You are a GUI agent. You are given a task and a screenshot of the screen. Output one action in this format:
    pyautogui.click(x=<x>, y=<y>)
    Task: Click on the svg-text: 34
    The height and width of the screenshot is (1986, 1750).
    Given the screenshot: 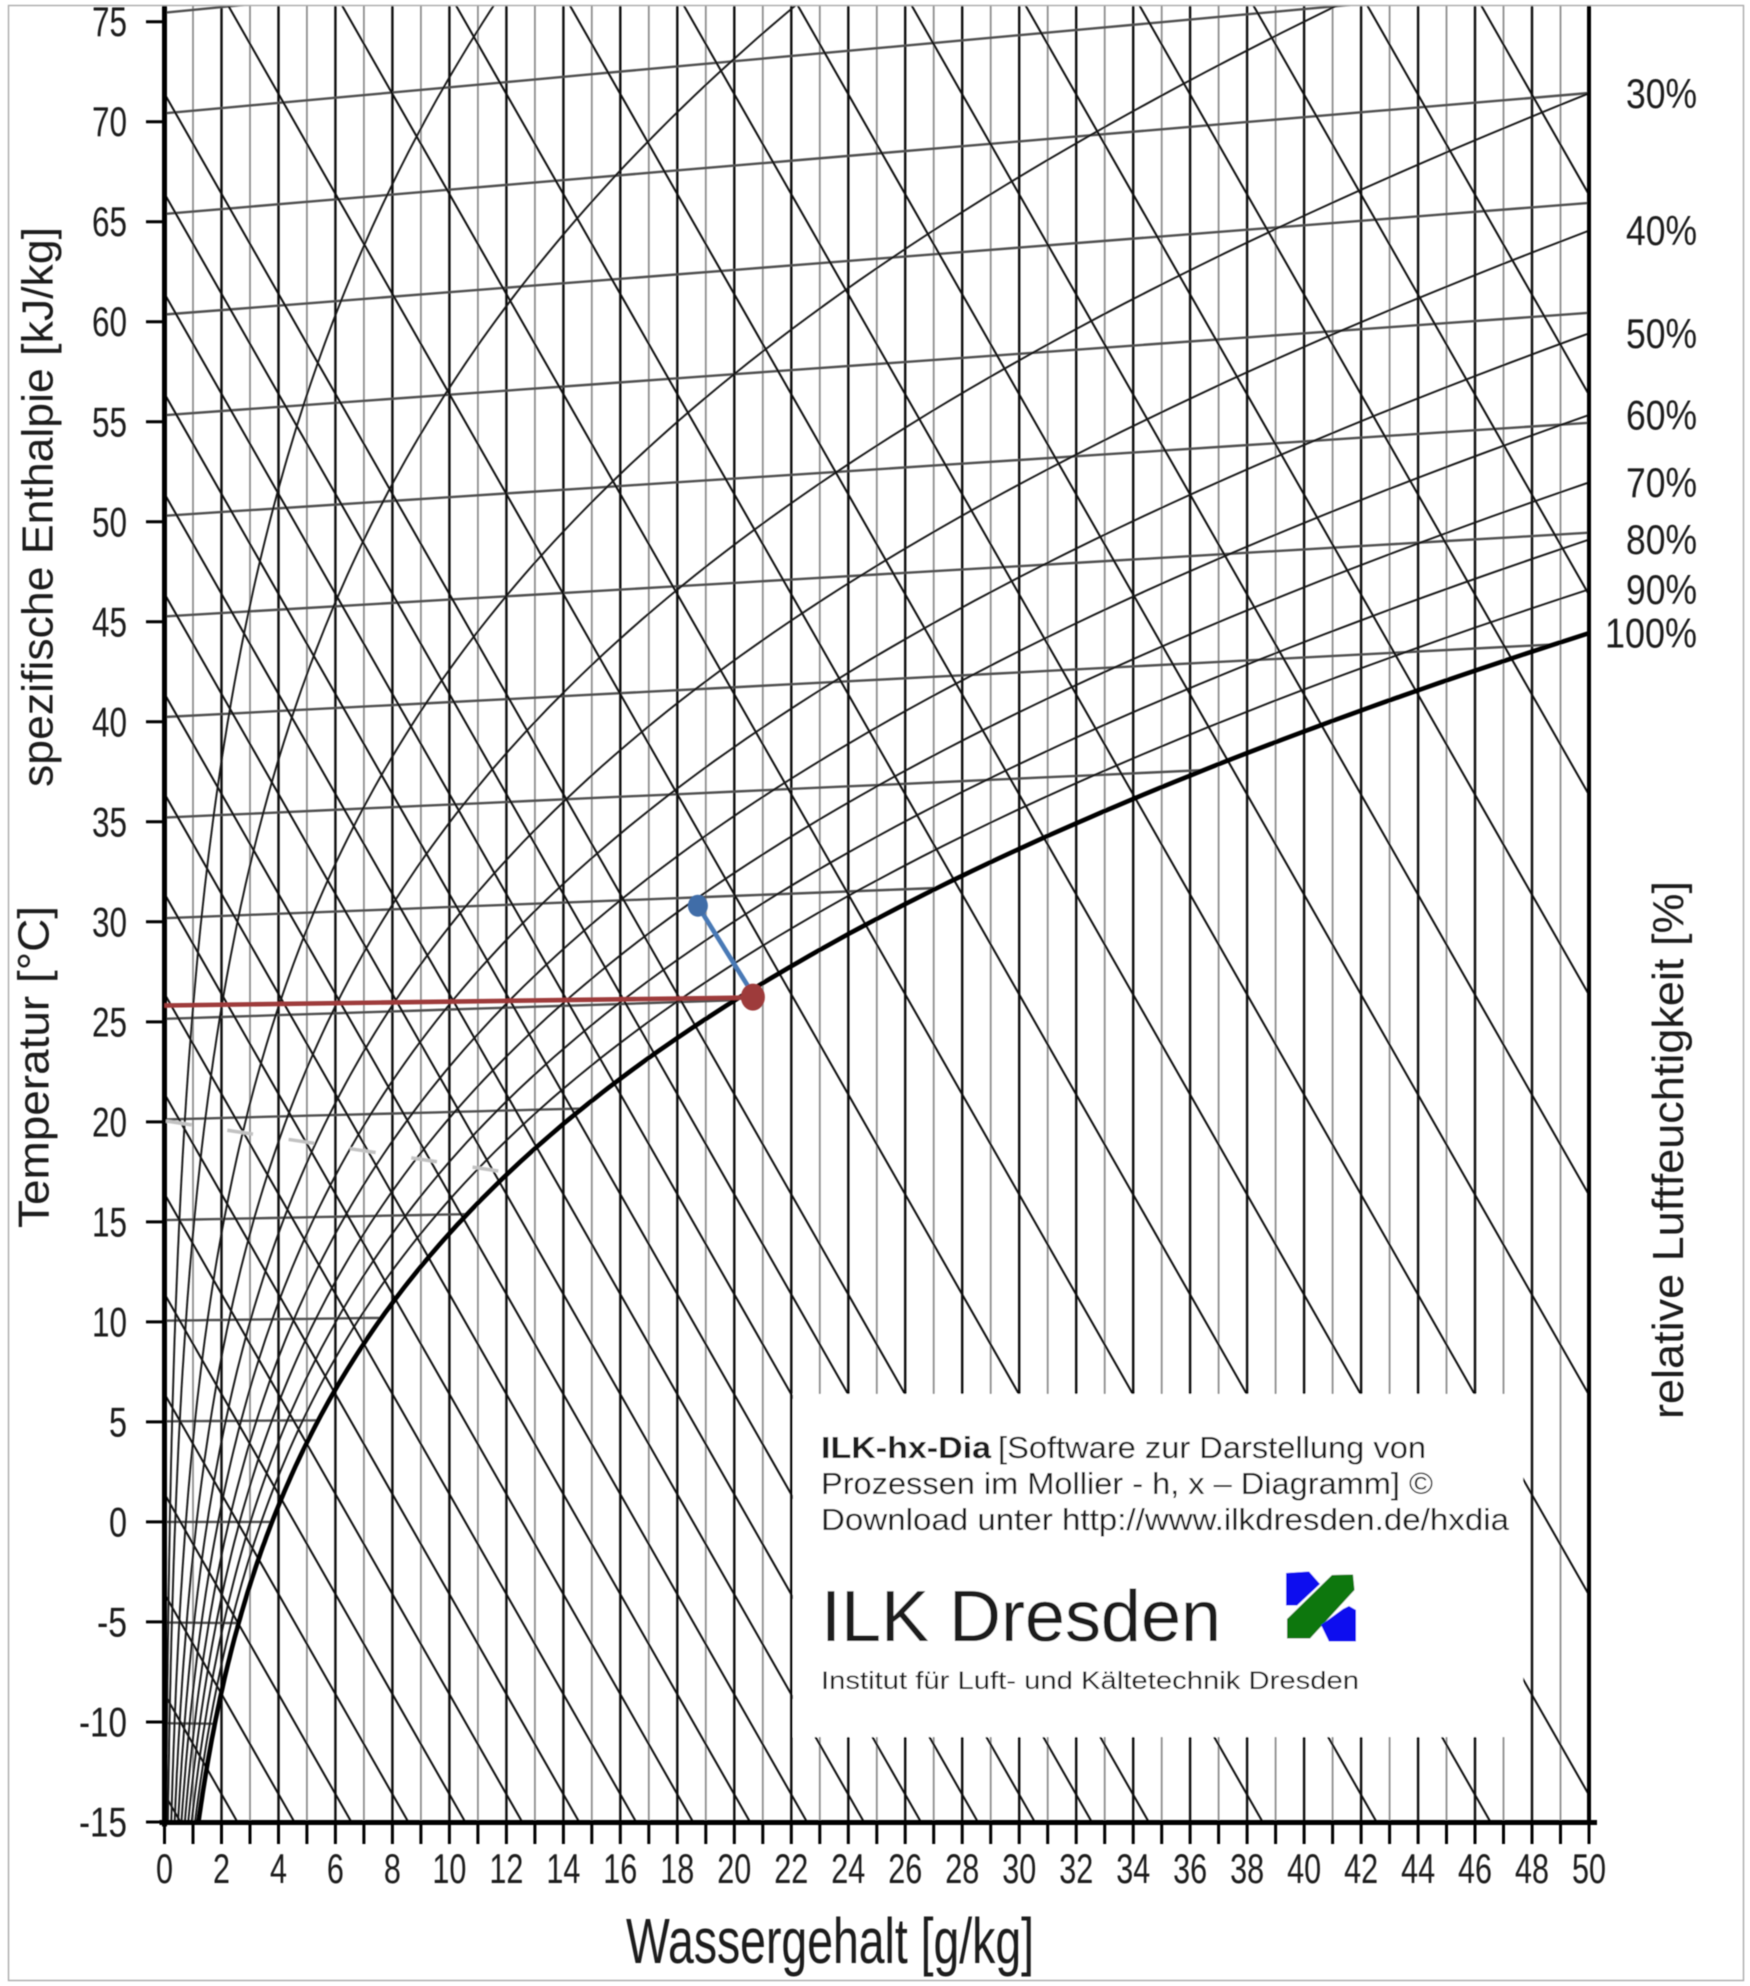 What is the action you would take?
    pyautogui.click(x=1133, y=1868)
    